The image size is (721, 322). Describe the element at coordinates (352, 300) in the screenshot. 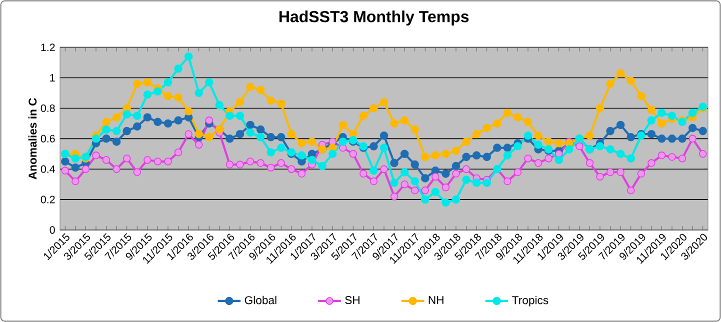

I see `legend-label: SH` at that location.